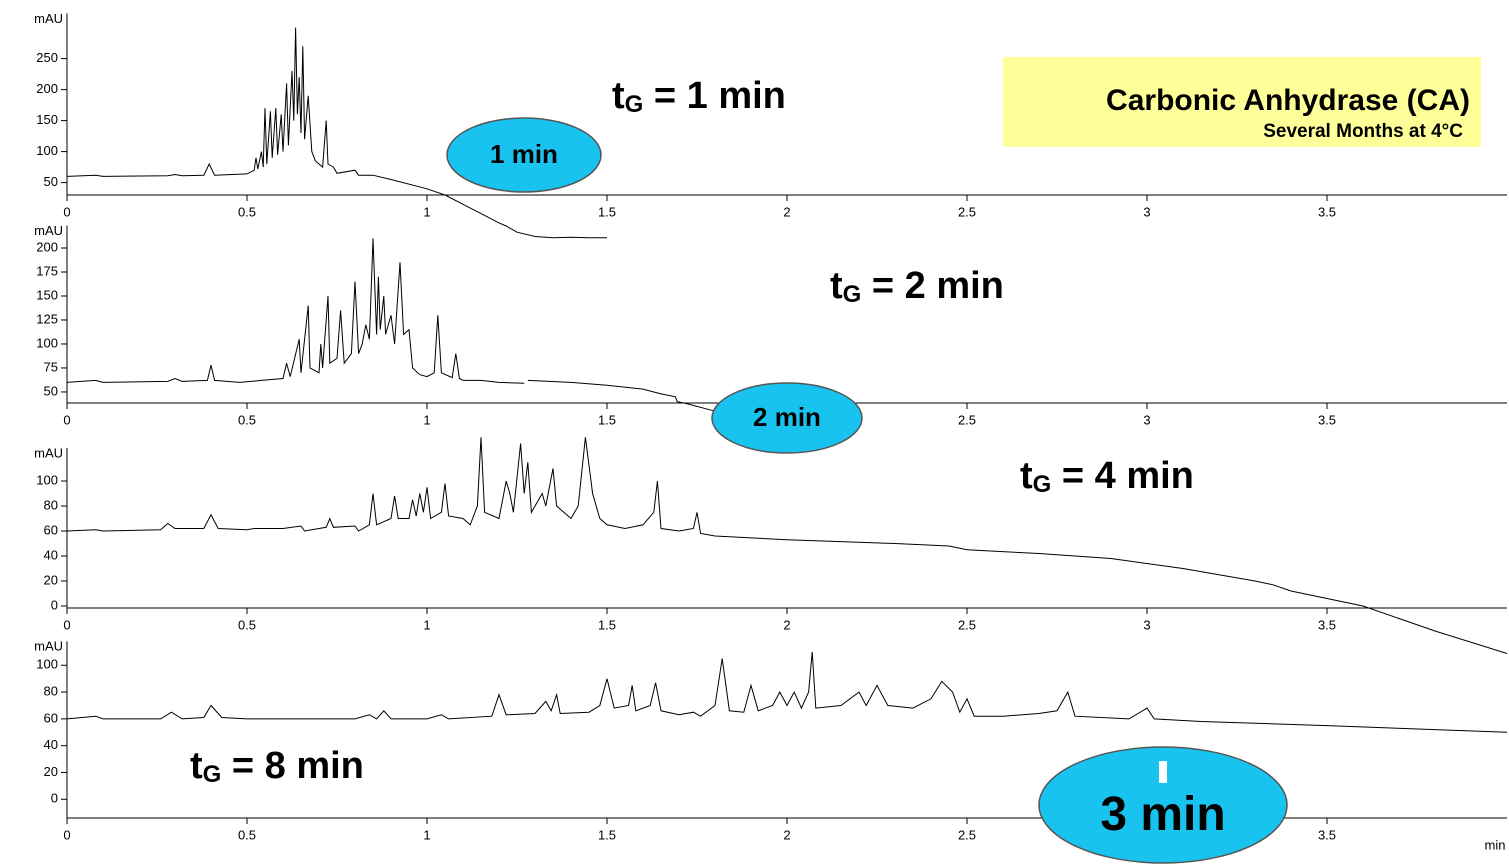 The height and width of the screenshot is (864, 1509). What do you see at coordinates (1162, 814) in the screenshot?
I see `bubble-label: 3 min` at bounding box center [1162, 814].